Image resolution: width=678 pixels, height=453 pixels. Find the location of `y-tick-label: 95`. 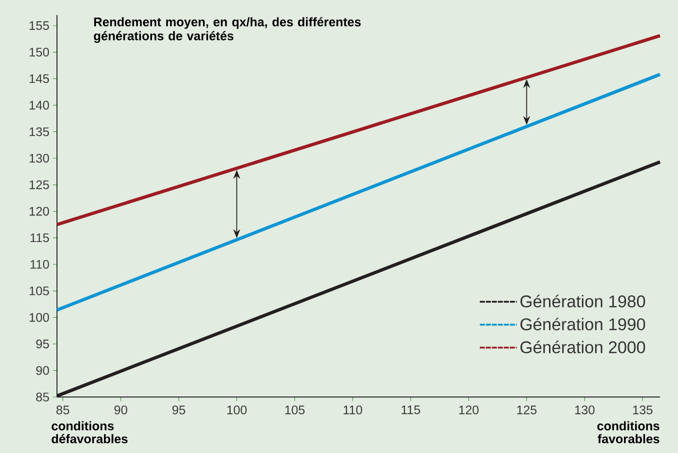

y-tick-label: 95 is located at coordinates (42, 344).